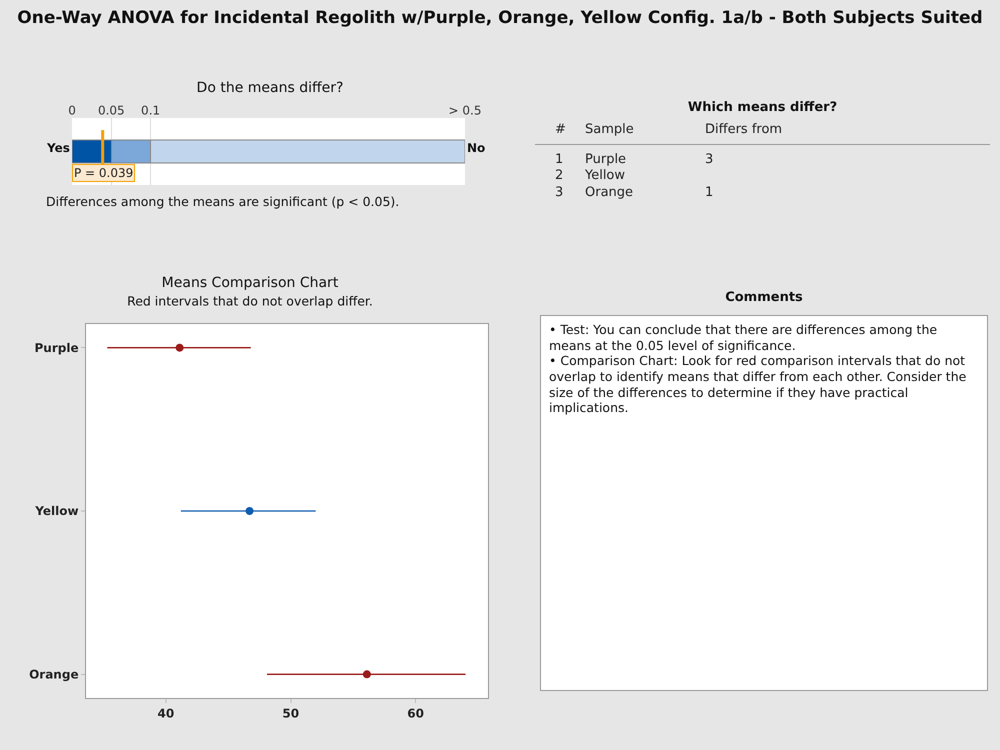 The image size is (1000, 750). Describe the element at coordinates (250, 300) in the screenshot. I see `chart-subtitle: Red intervals that do not overlap differ.` at that location.